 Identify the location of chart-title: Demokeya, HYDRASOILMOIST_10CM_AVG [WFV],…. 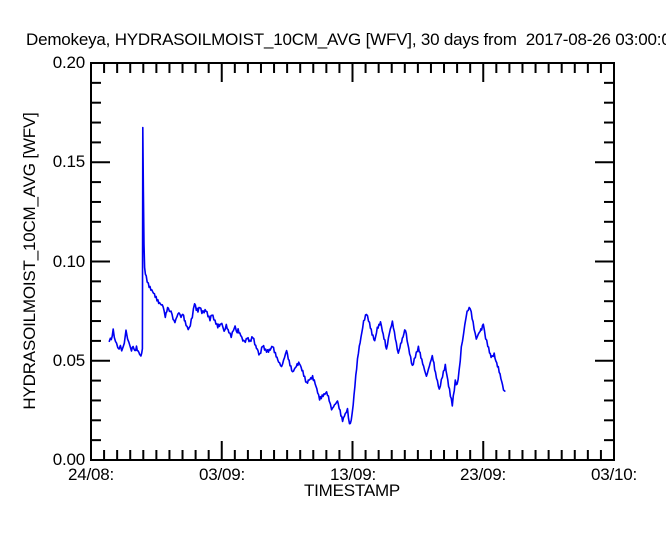
(346, 39).